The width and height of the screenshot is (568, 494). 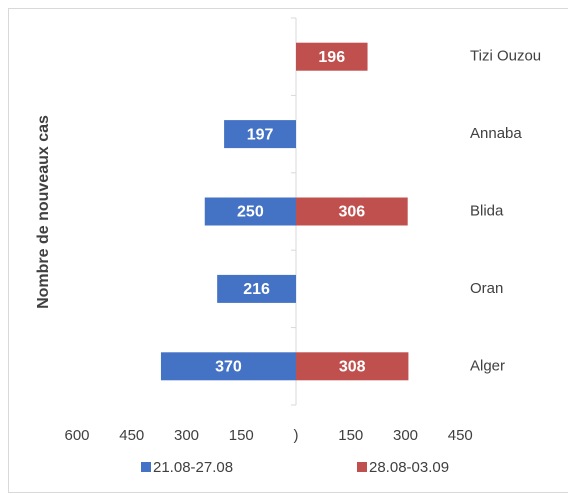 What do you see at coordinates (486, 288) in the screenshot?
I see `category-label: Oran` at bounding box center [486, 288].